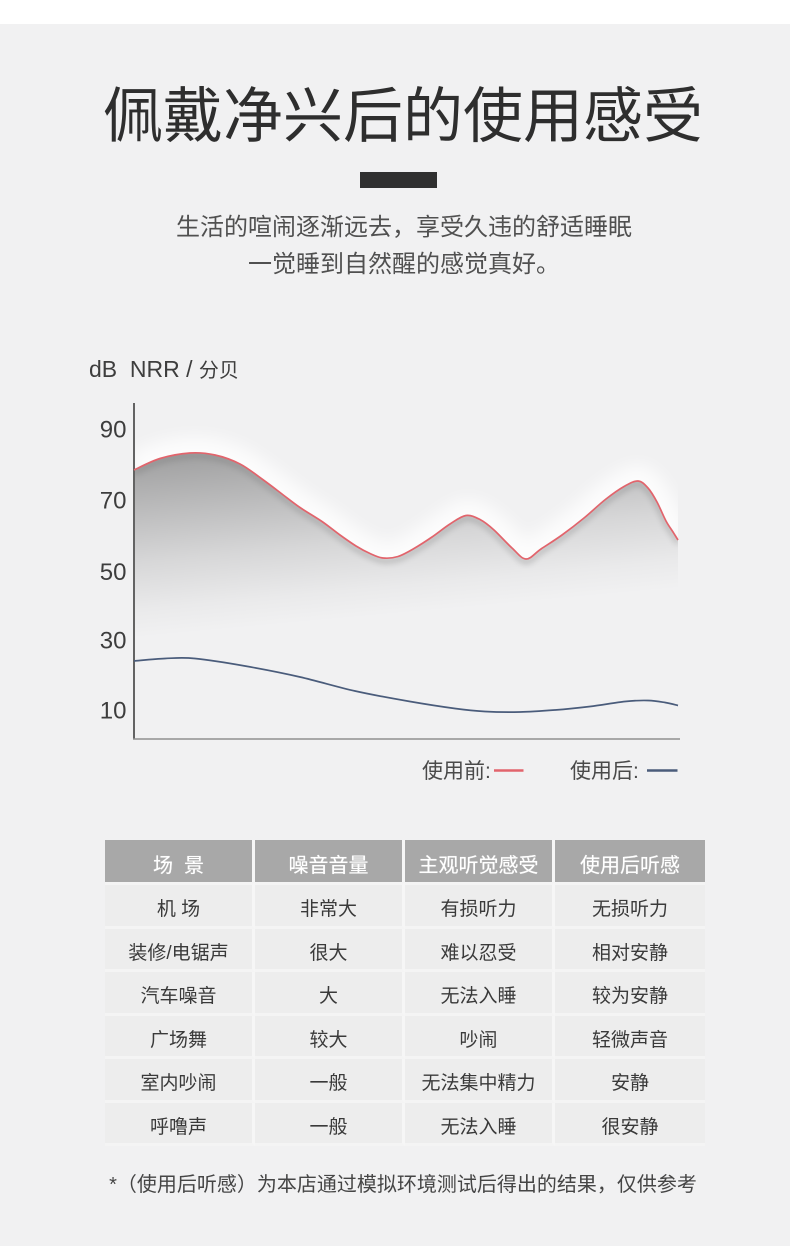 This screenshot has width=790, height=1246. Describe the element at coordinates (456, 771) in the screenshot. I see `svg-text: 使用前:` at that location.